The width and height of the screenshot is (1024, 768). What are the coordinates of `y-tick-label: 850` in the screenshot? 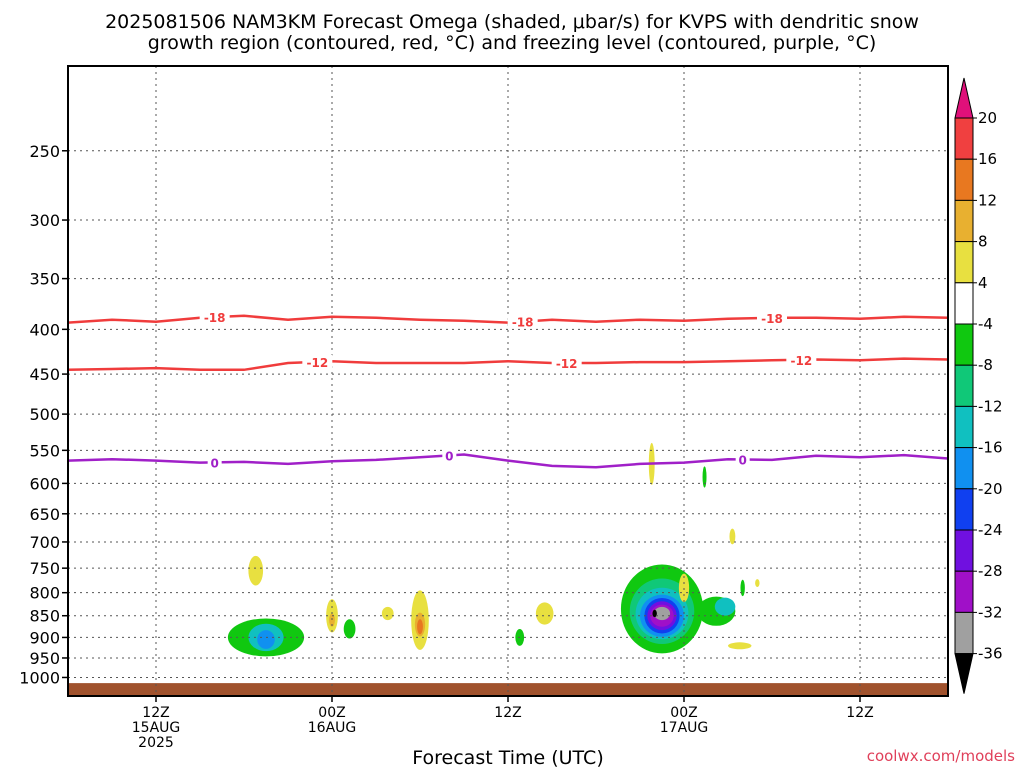 It's located at (44, 616).